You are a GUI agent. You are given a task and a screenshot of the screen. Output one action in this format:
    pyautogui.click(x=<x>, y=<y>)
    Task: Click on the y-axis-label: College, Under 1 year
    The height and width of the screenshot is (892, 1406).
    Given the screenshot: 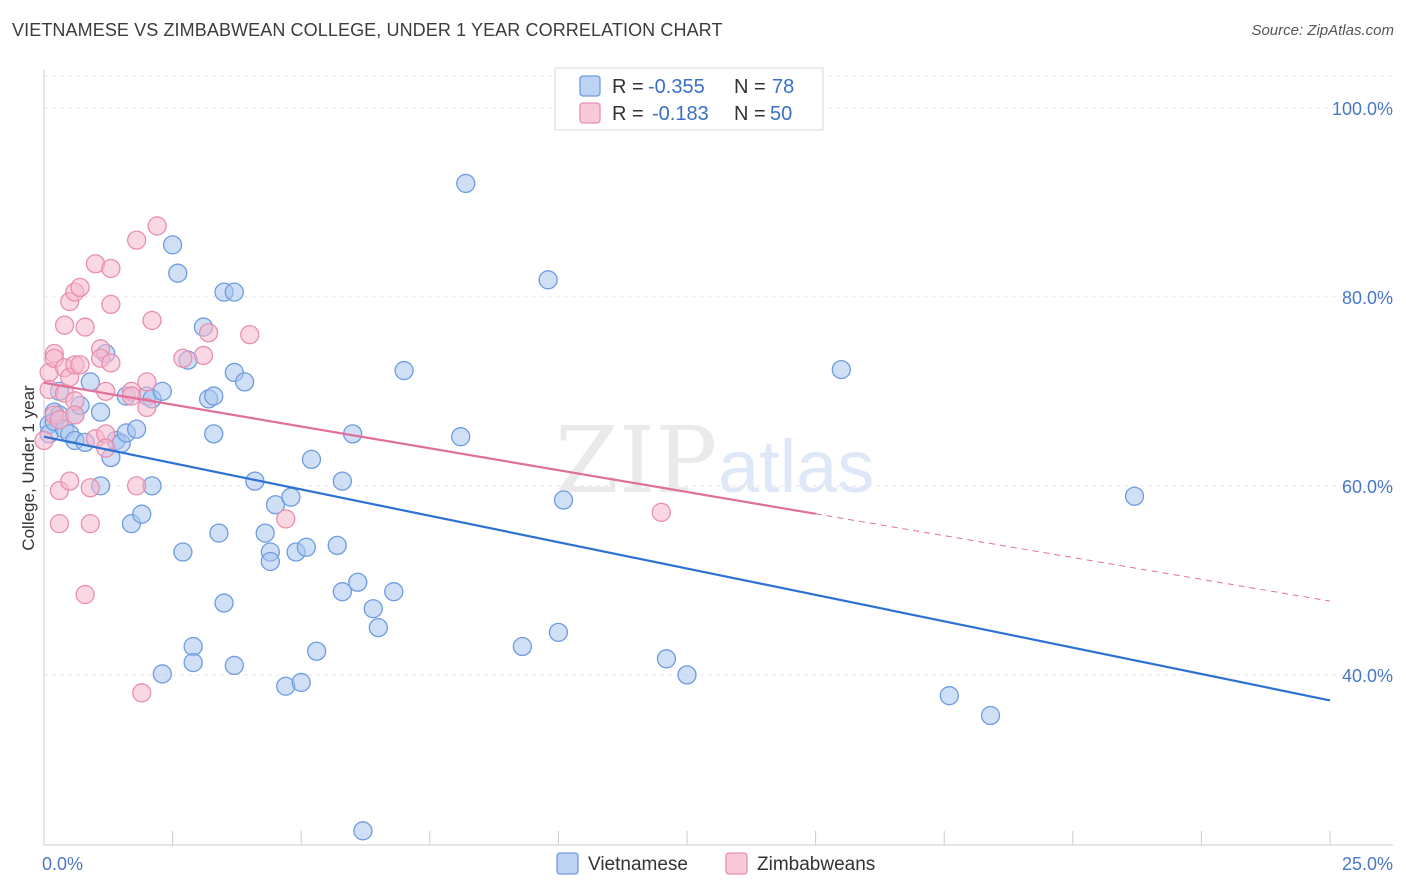 What is the action you would take?
    pyautogui.click(x=28, y=468)
    